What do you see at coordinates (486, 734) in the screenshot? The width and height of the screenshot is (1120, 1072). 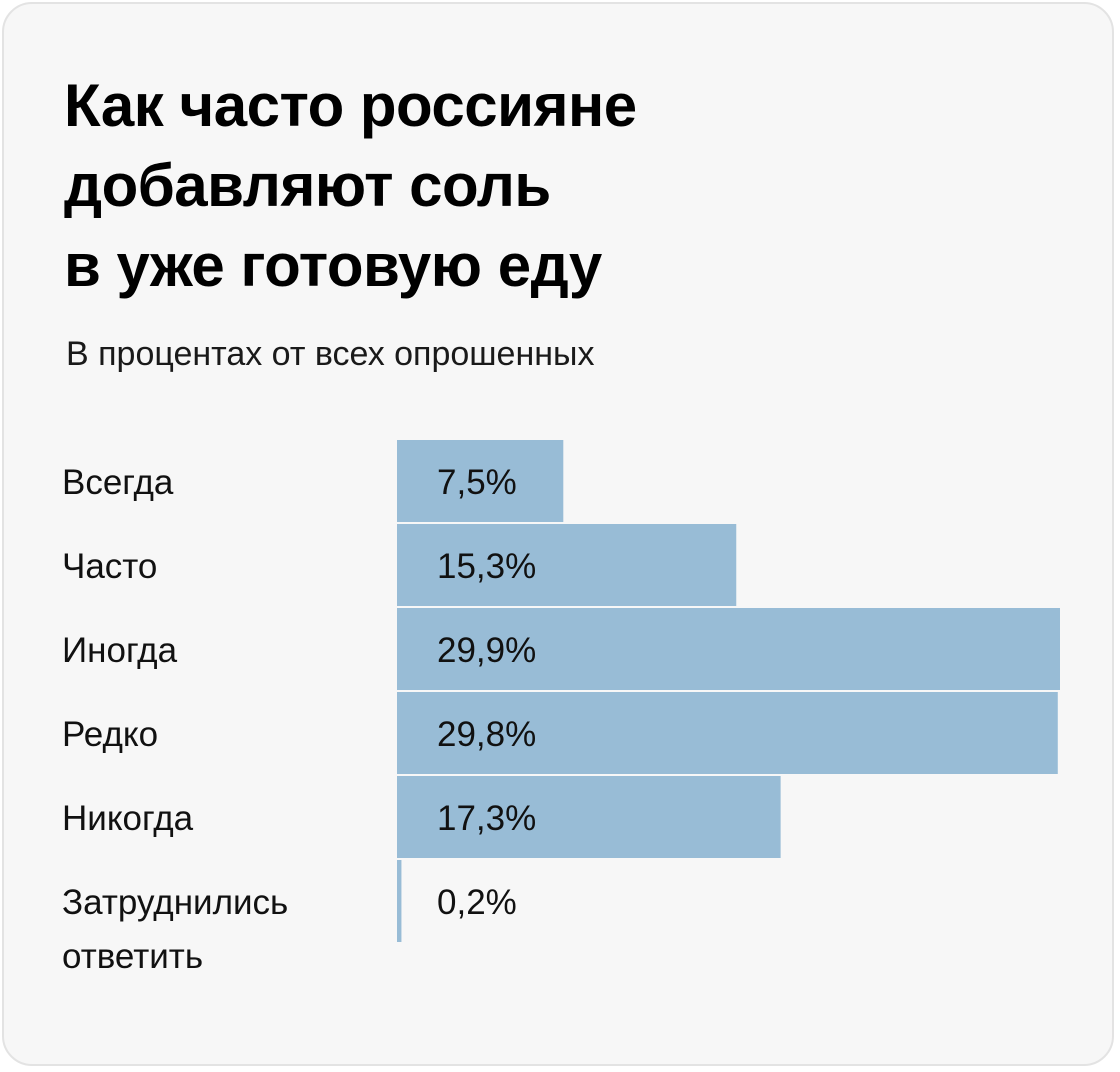 I see `value-label-4: 29,8%` at bounding box center [486, 734].